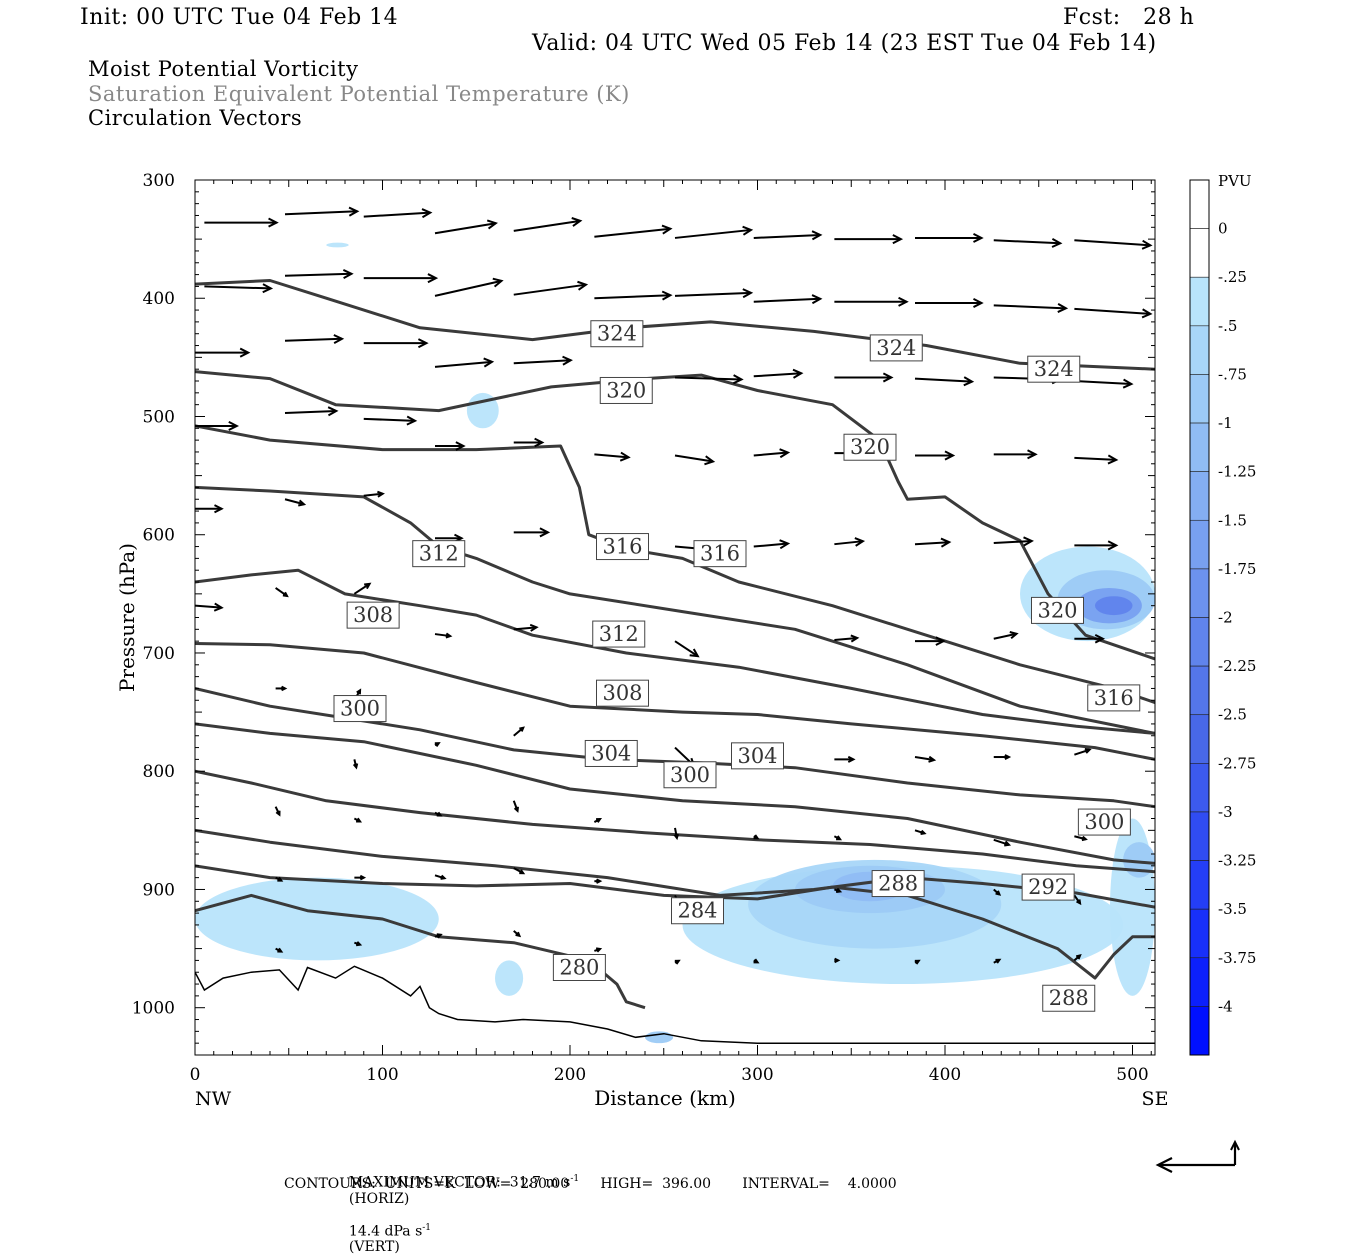 The height and width of the screenshot is (1255, 1350). I want to click on contour-label-text: 312, so click(439, 554).